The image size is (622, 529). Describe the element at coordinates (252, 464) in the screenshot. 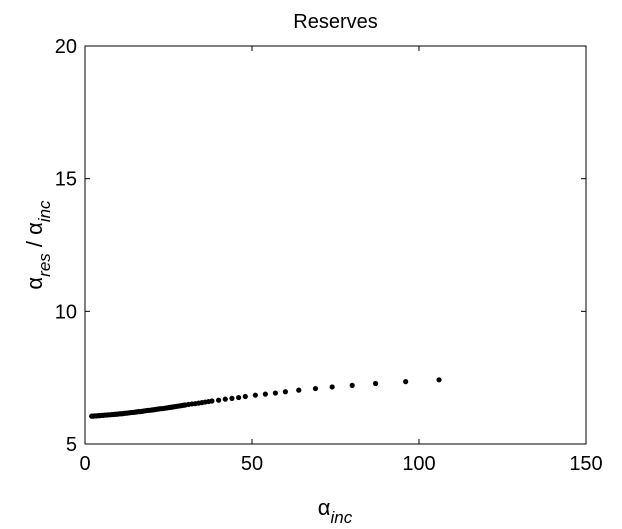

I see `x-tick-label: 50` at that location.